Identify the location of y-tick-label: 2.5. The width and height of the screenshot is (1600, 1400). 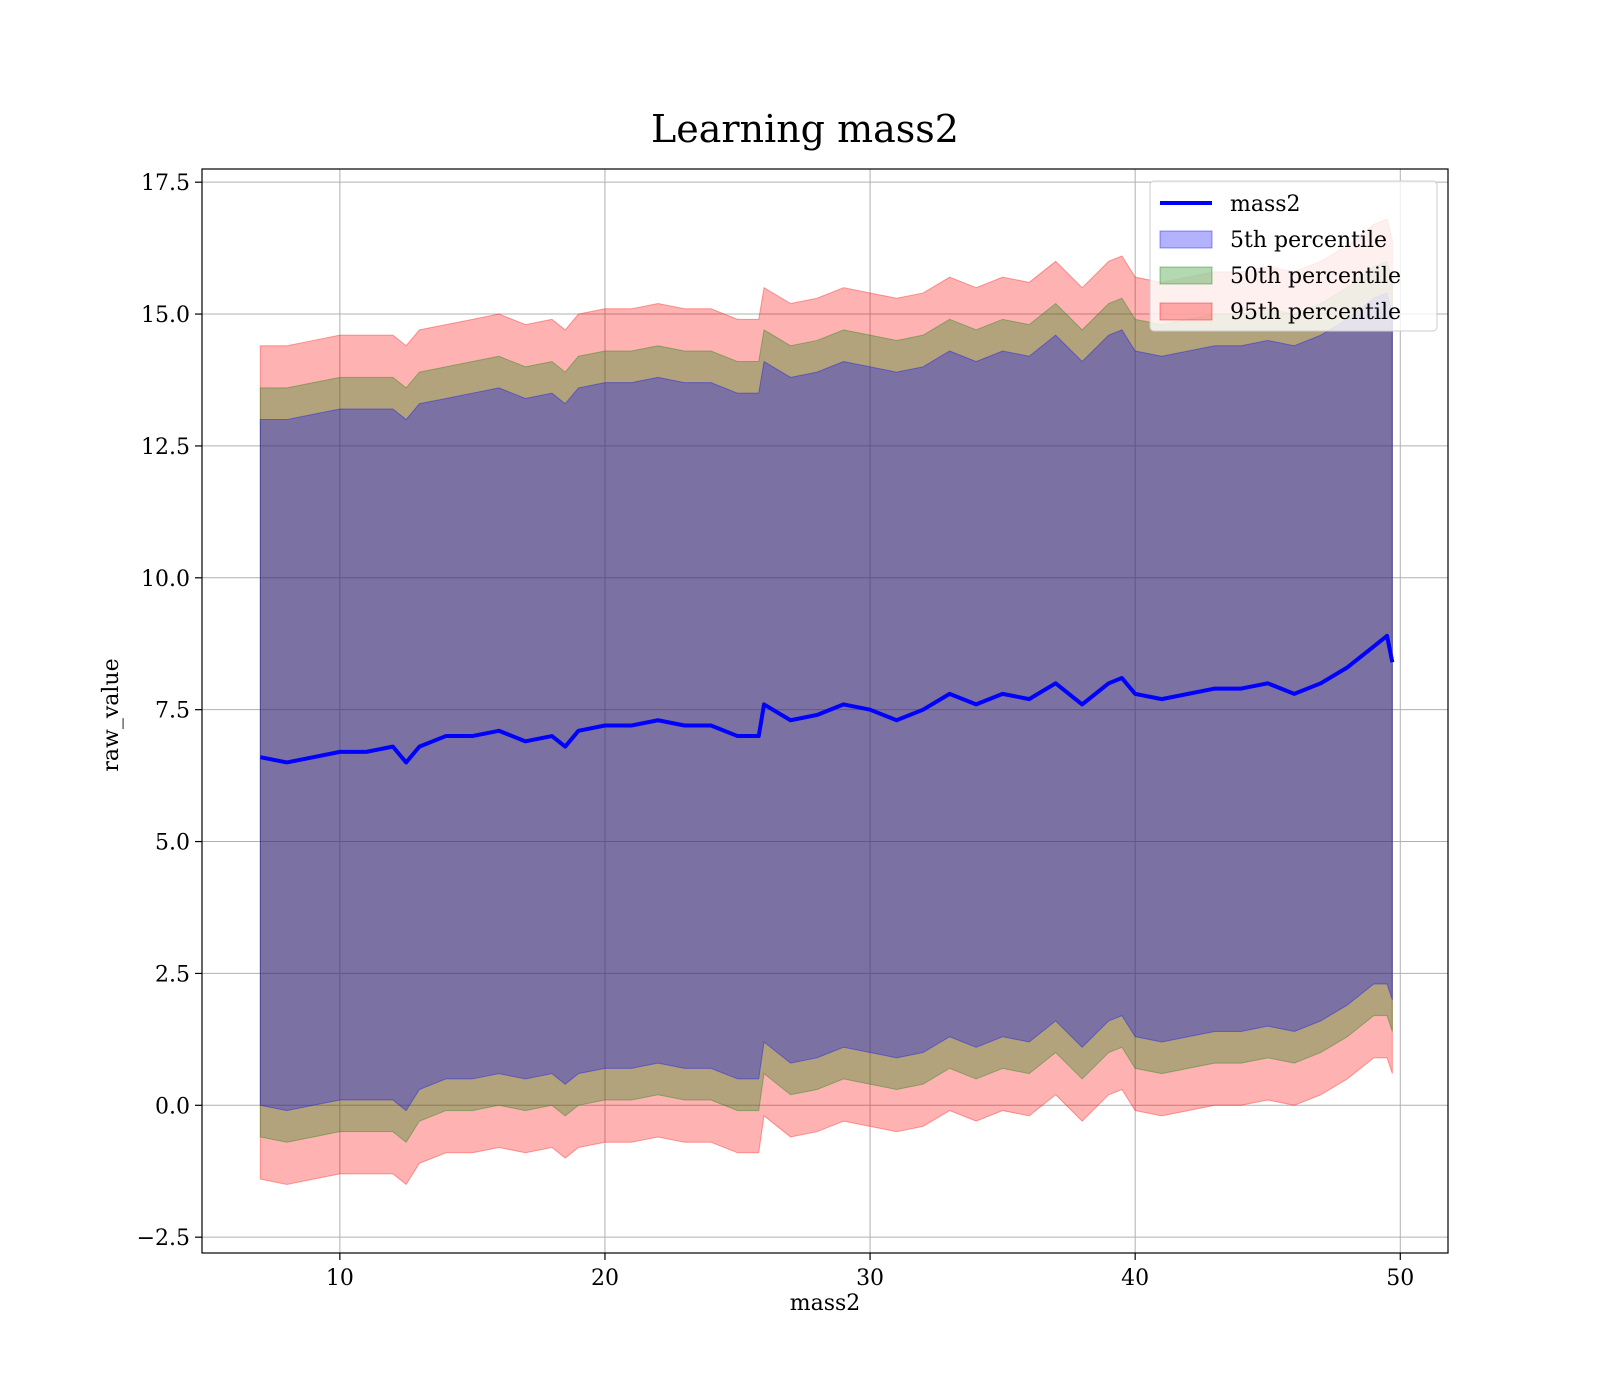
(172, 974).